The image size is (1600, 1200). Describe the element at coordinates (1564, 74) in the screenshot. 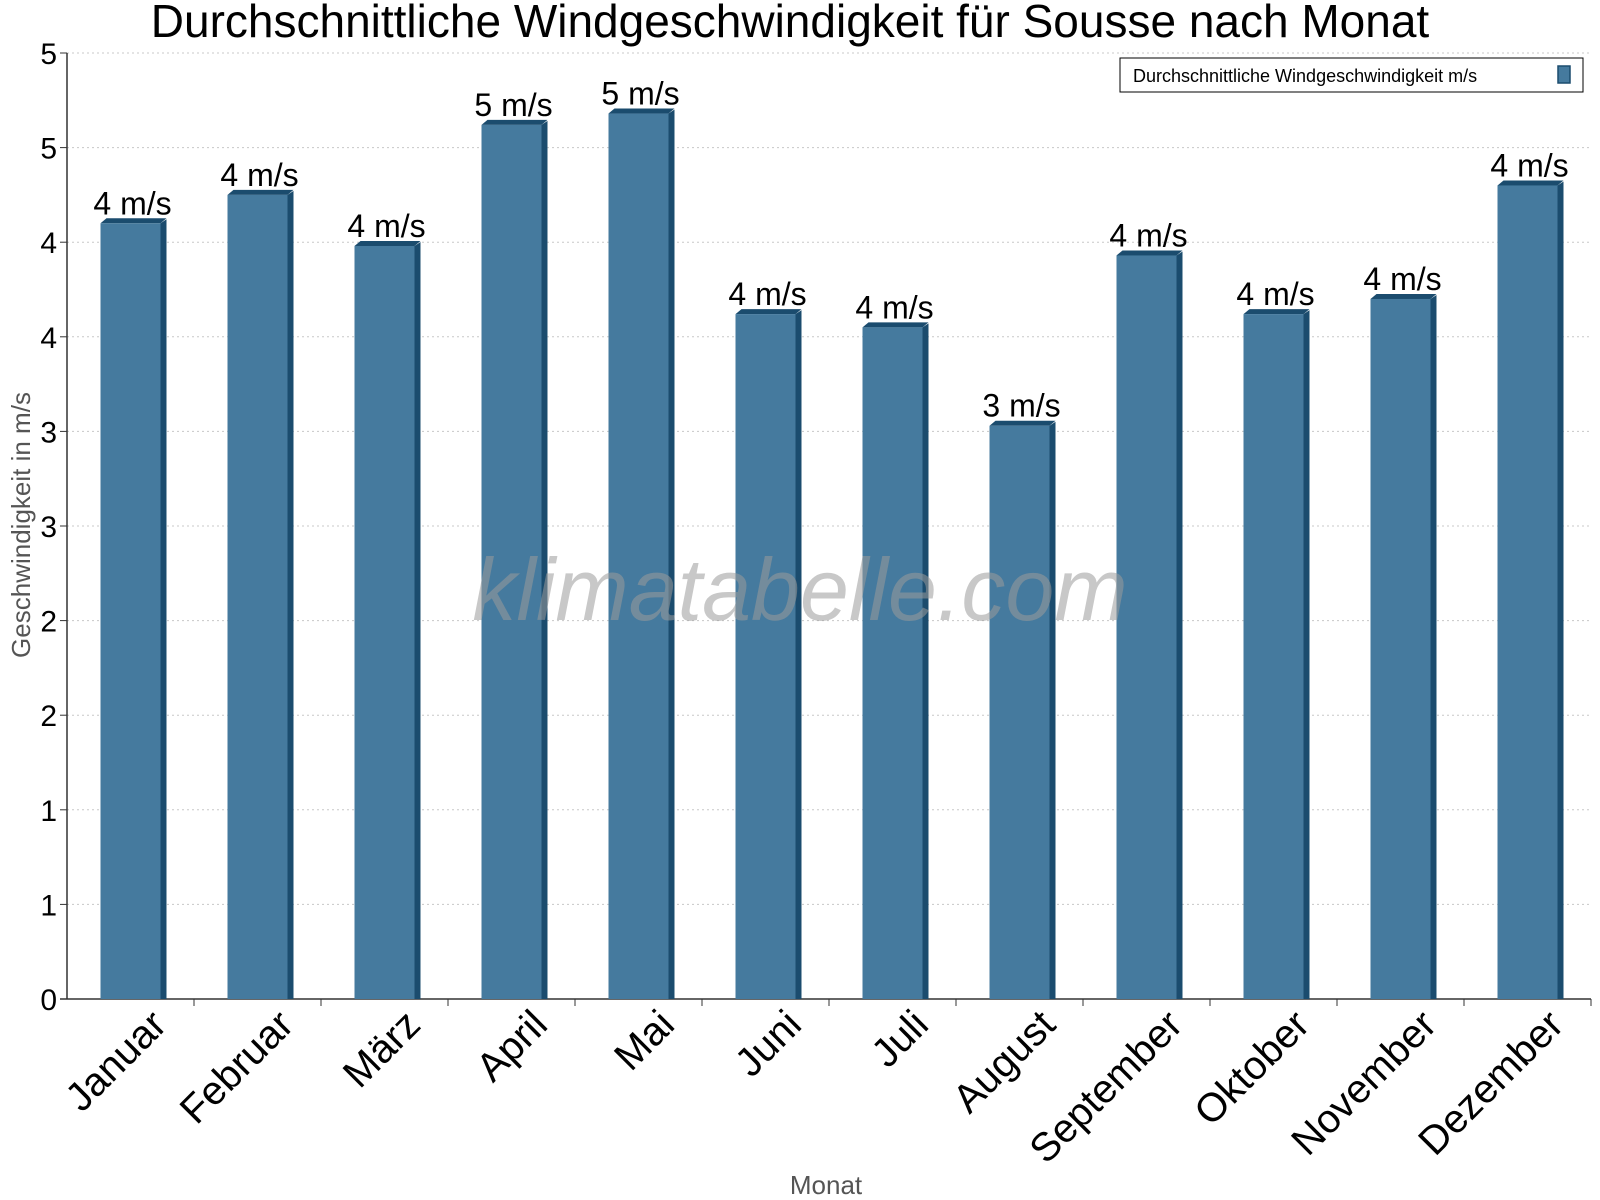

I see `legend-swatch` at that location.